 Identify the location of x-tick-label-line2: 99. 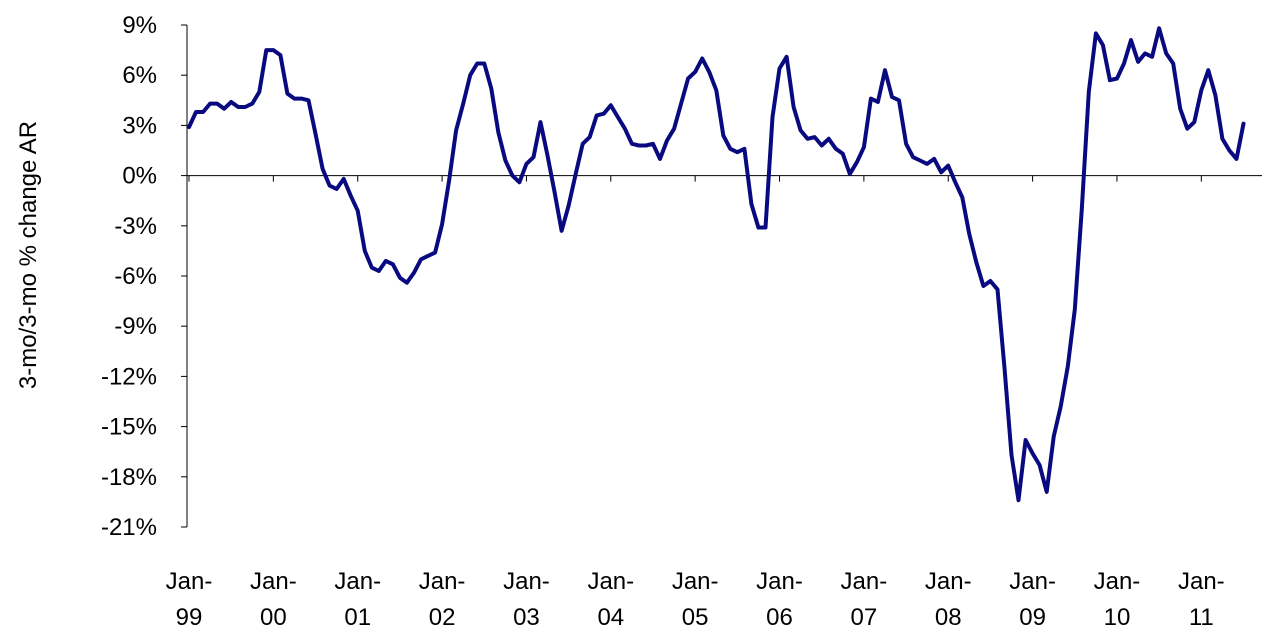
(189, 617).